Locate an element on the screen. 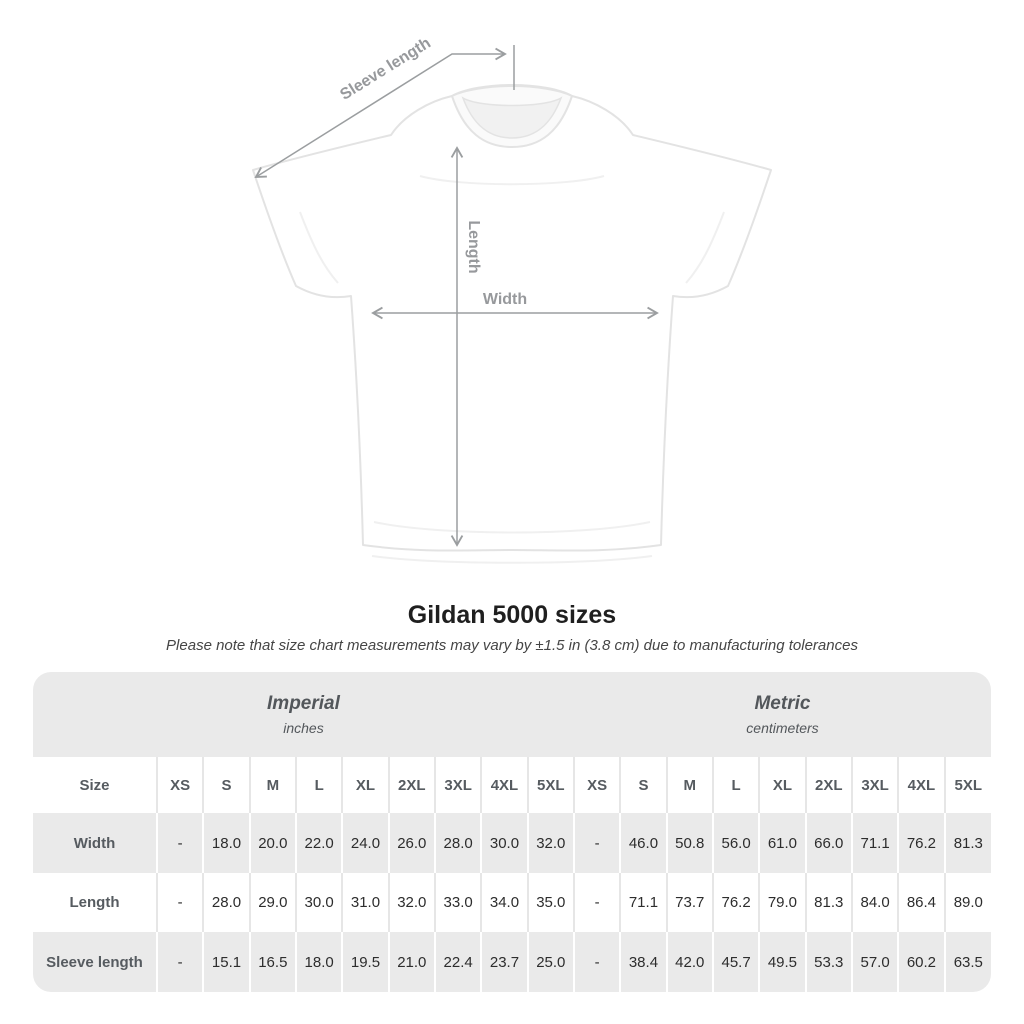 This screenshot has width=1024, height=1024. metric-length-3xl: 84.0 is located at coordinates (874, 902).